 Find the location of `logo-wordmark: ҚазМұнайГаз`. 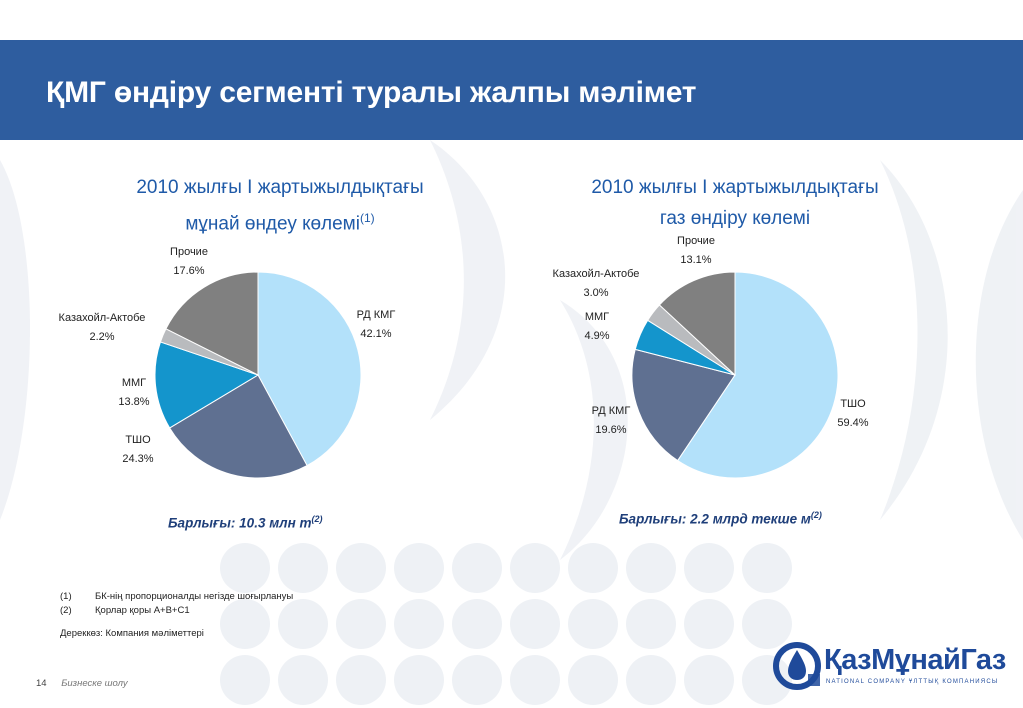

logo-wordmark: ҚазМұнайГаз is located at coordinates (915, 660).